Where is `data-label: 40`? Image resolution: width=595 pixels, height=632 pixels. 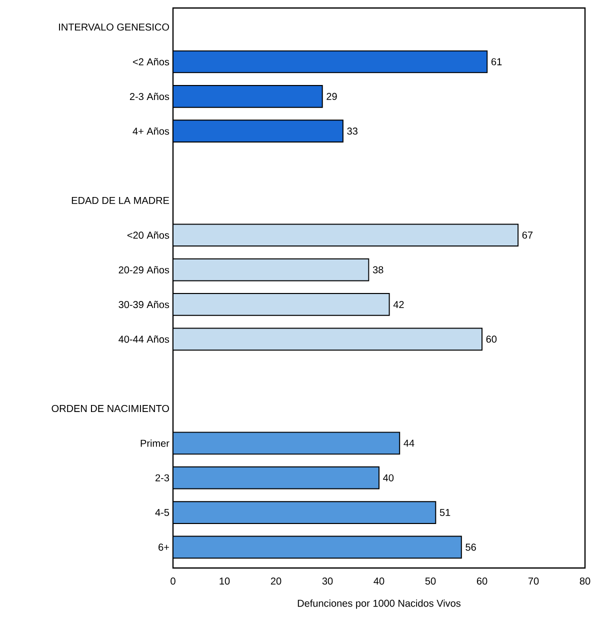
data-label: 40 is located at coordinates (388, 478).